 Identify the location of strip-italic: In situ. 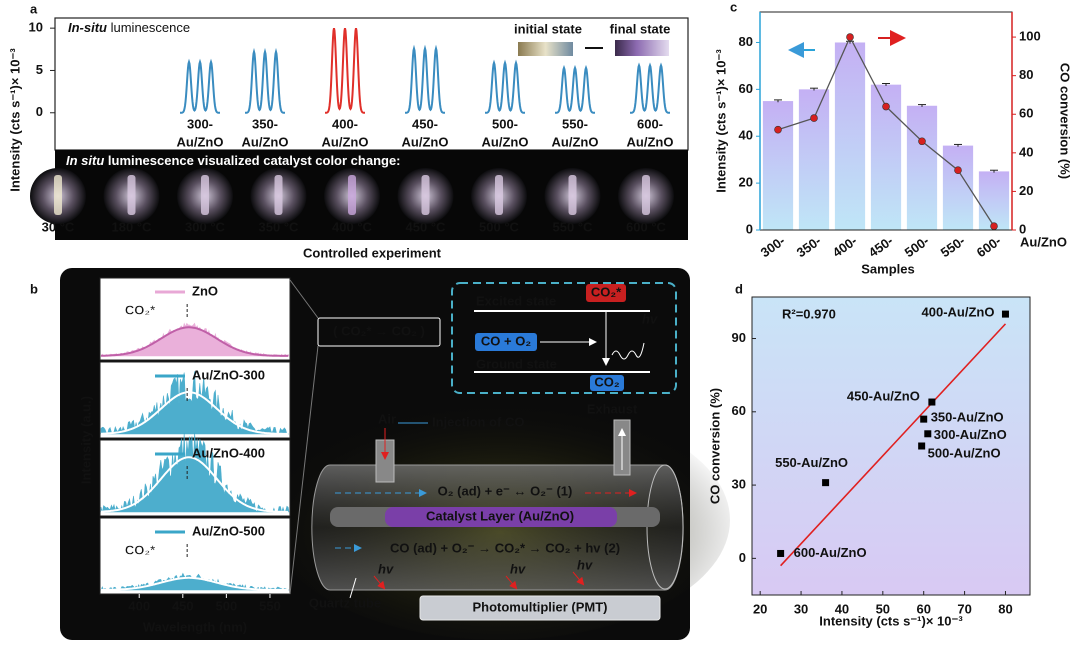
(85, 160).